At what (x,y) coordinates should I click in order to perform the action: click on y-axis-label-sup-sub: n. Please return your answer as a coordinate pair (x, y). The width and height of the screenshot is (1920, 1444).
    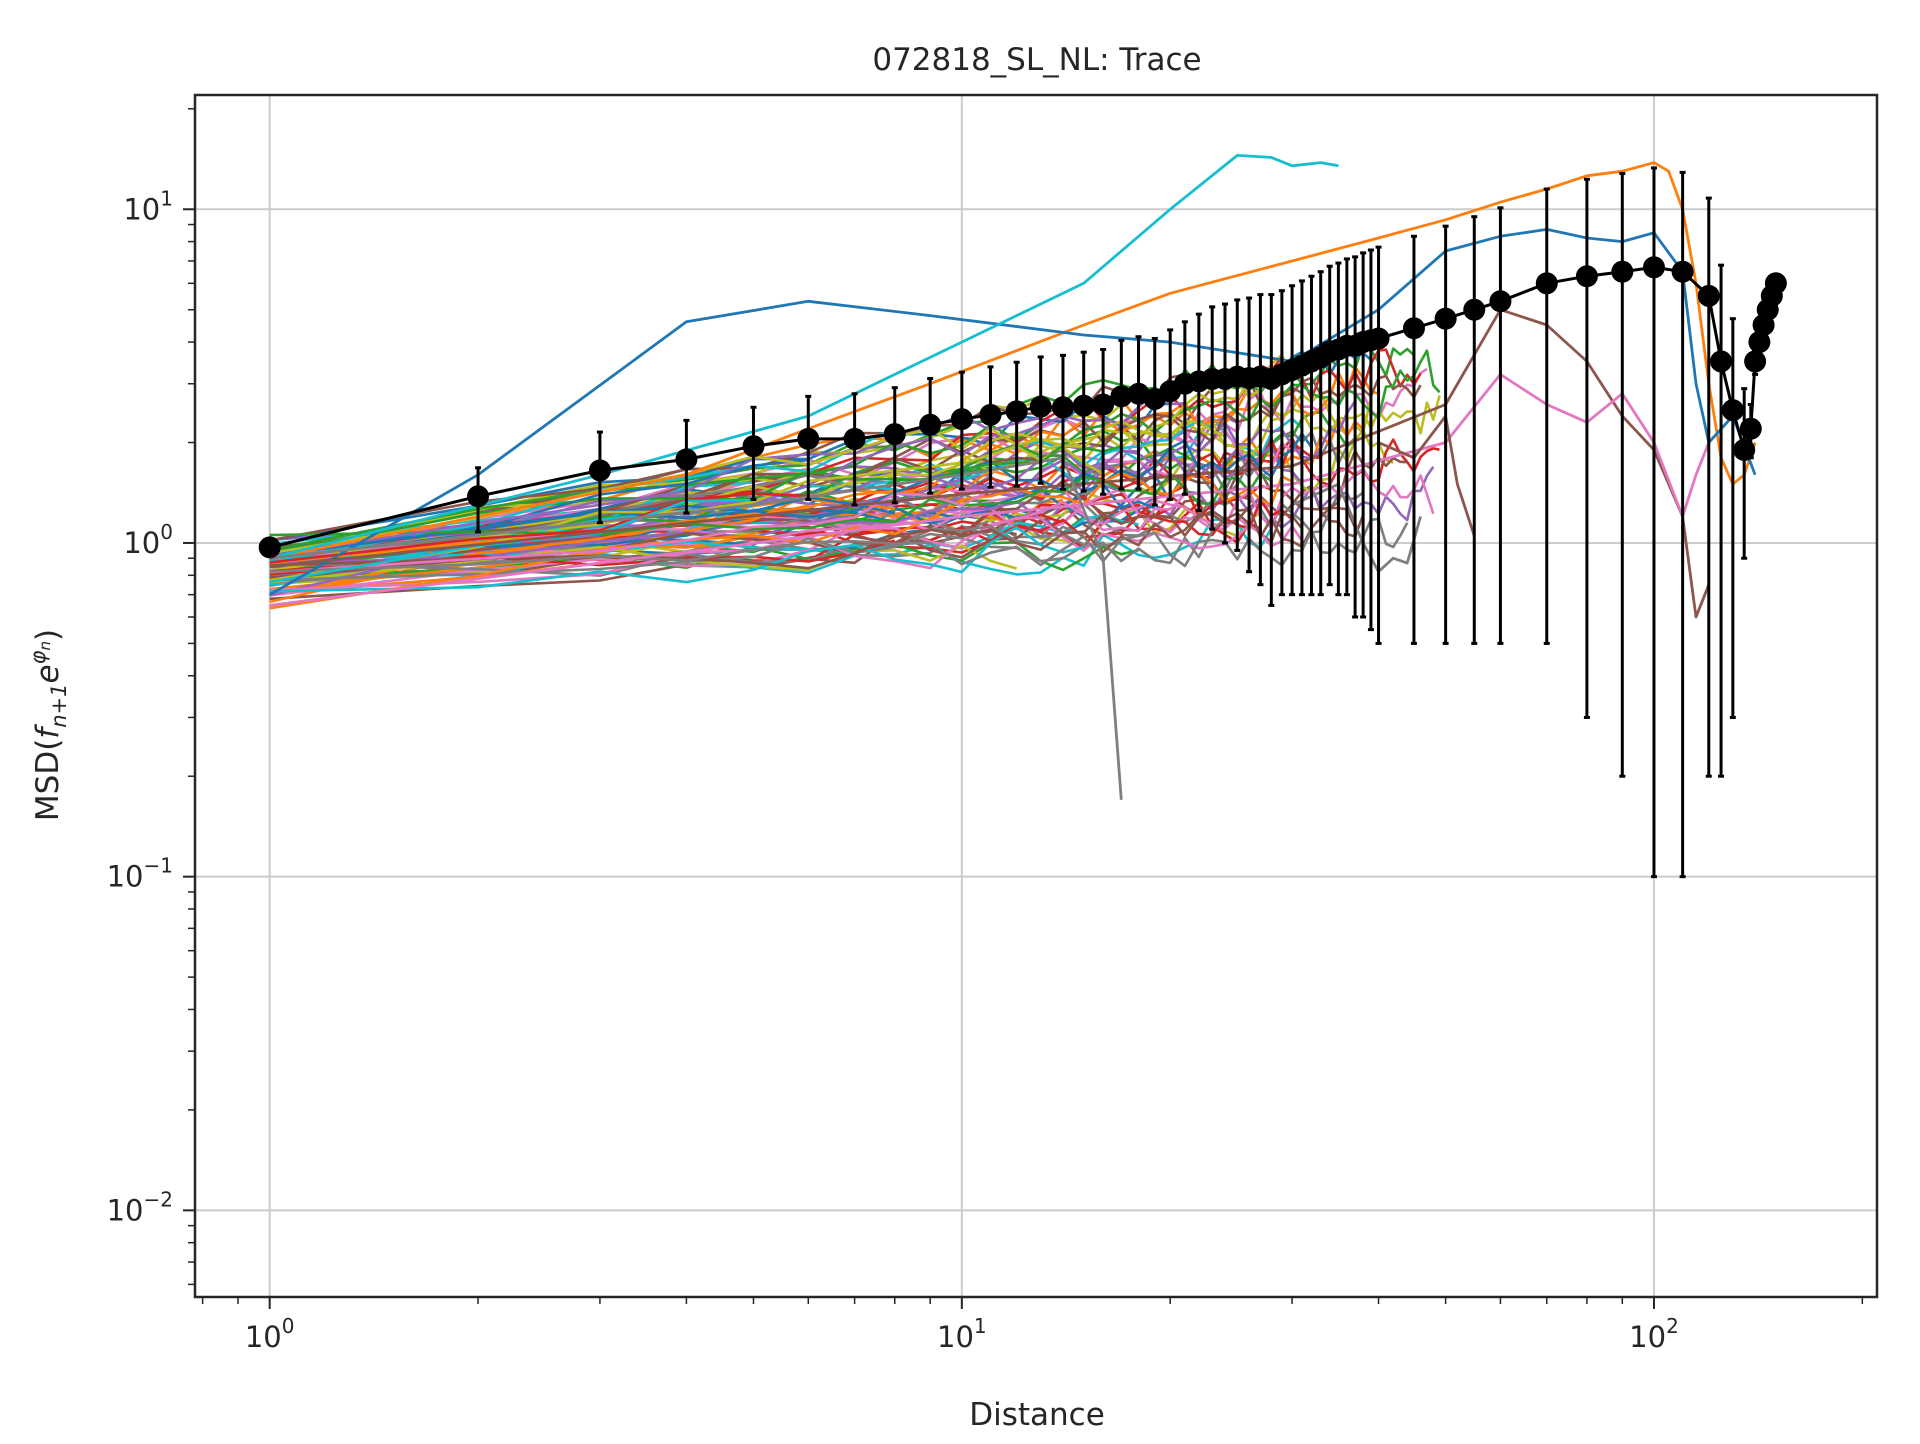
    Looking at the image, I should click on (45, 646).